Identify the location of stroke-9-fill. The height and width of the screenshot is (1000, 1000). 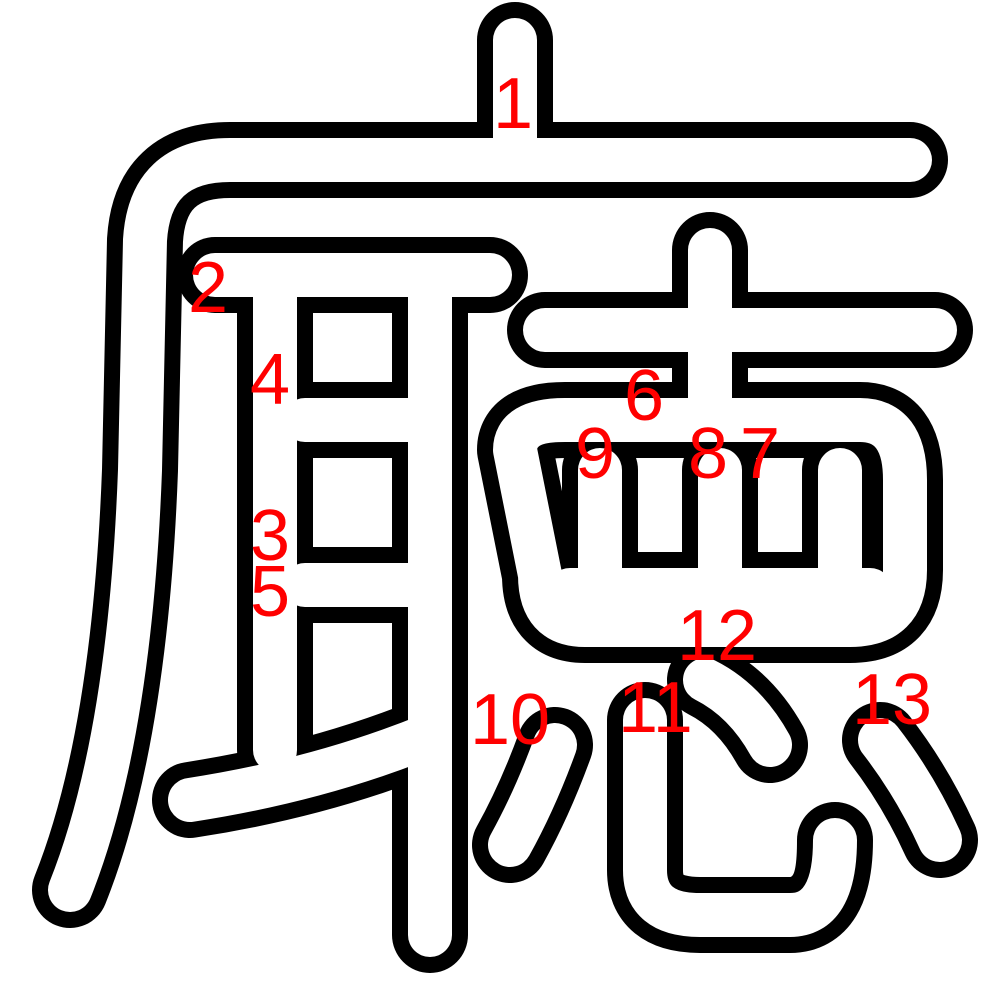
(720, 530).